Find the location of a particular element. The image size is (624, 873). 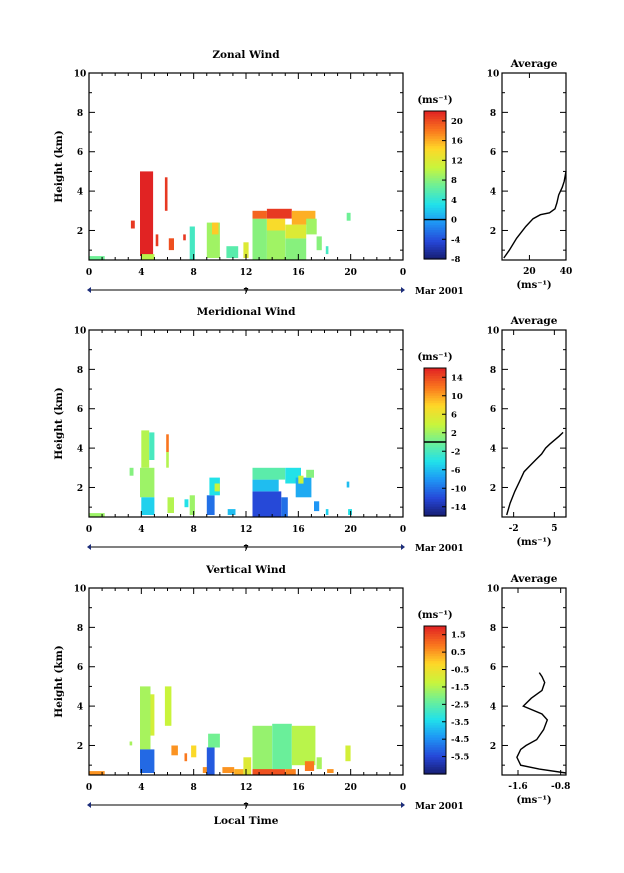

y-tick-label: 10 is located at coordinates (80, 332).